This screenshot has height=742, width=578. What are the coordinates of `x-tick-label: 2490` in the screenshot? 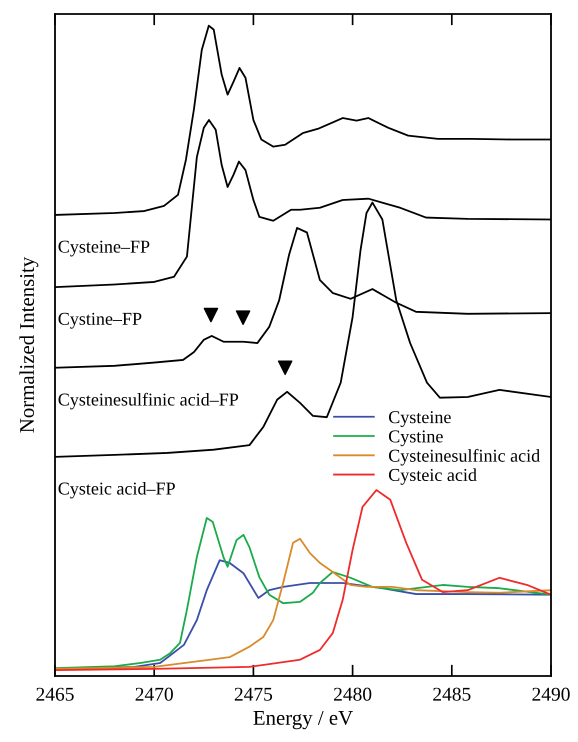 It's located at (551, 694).